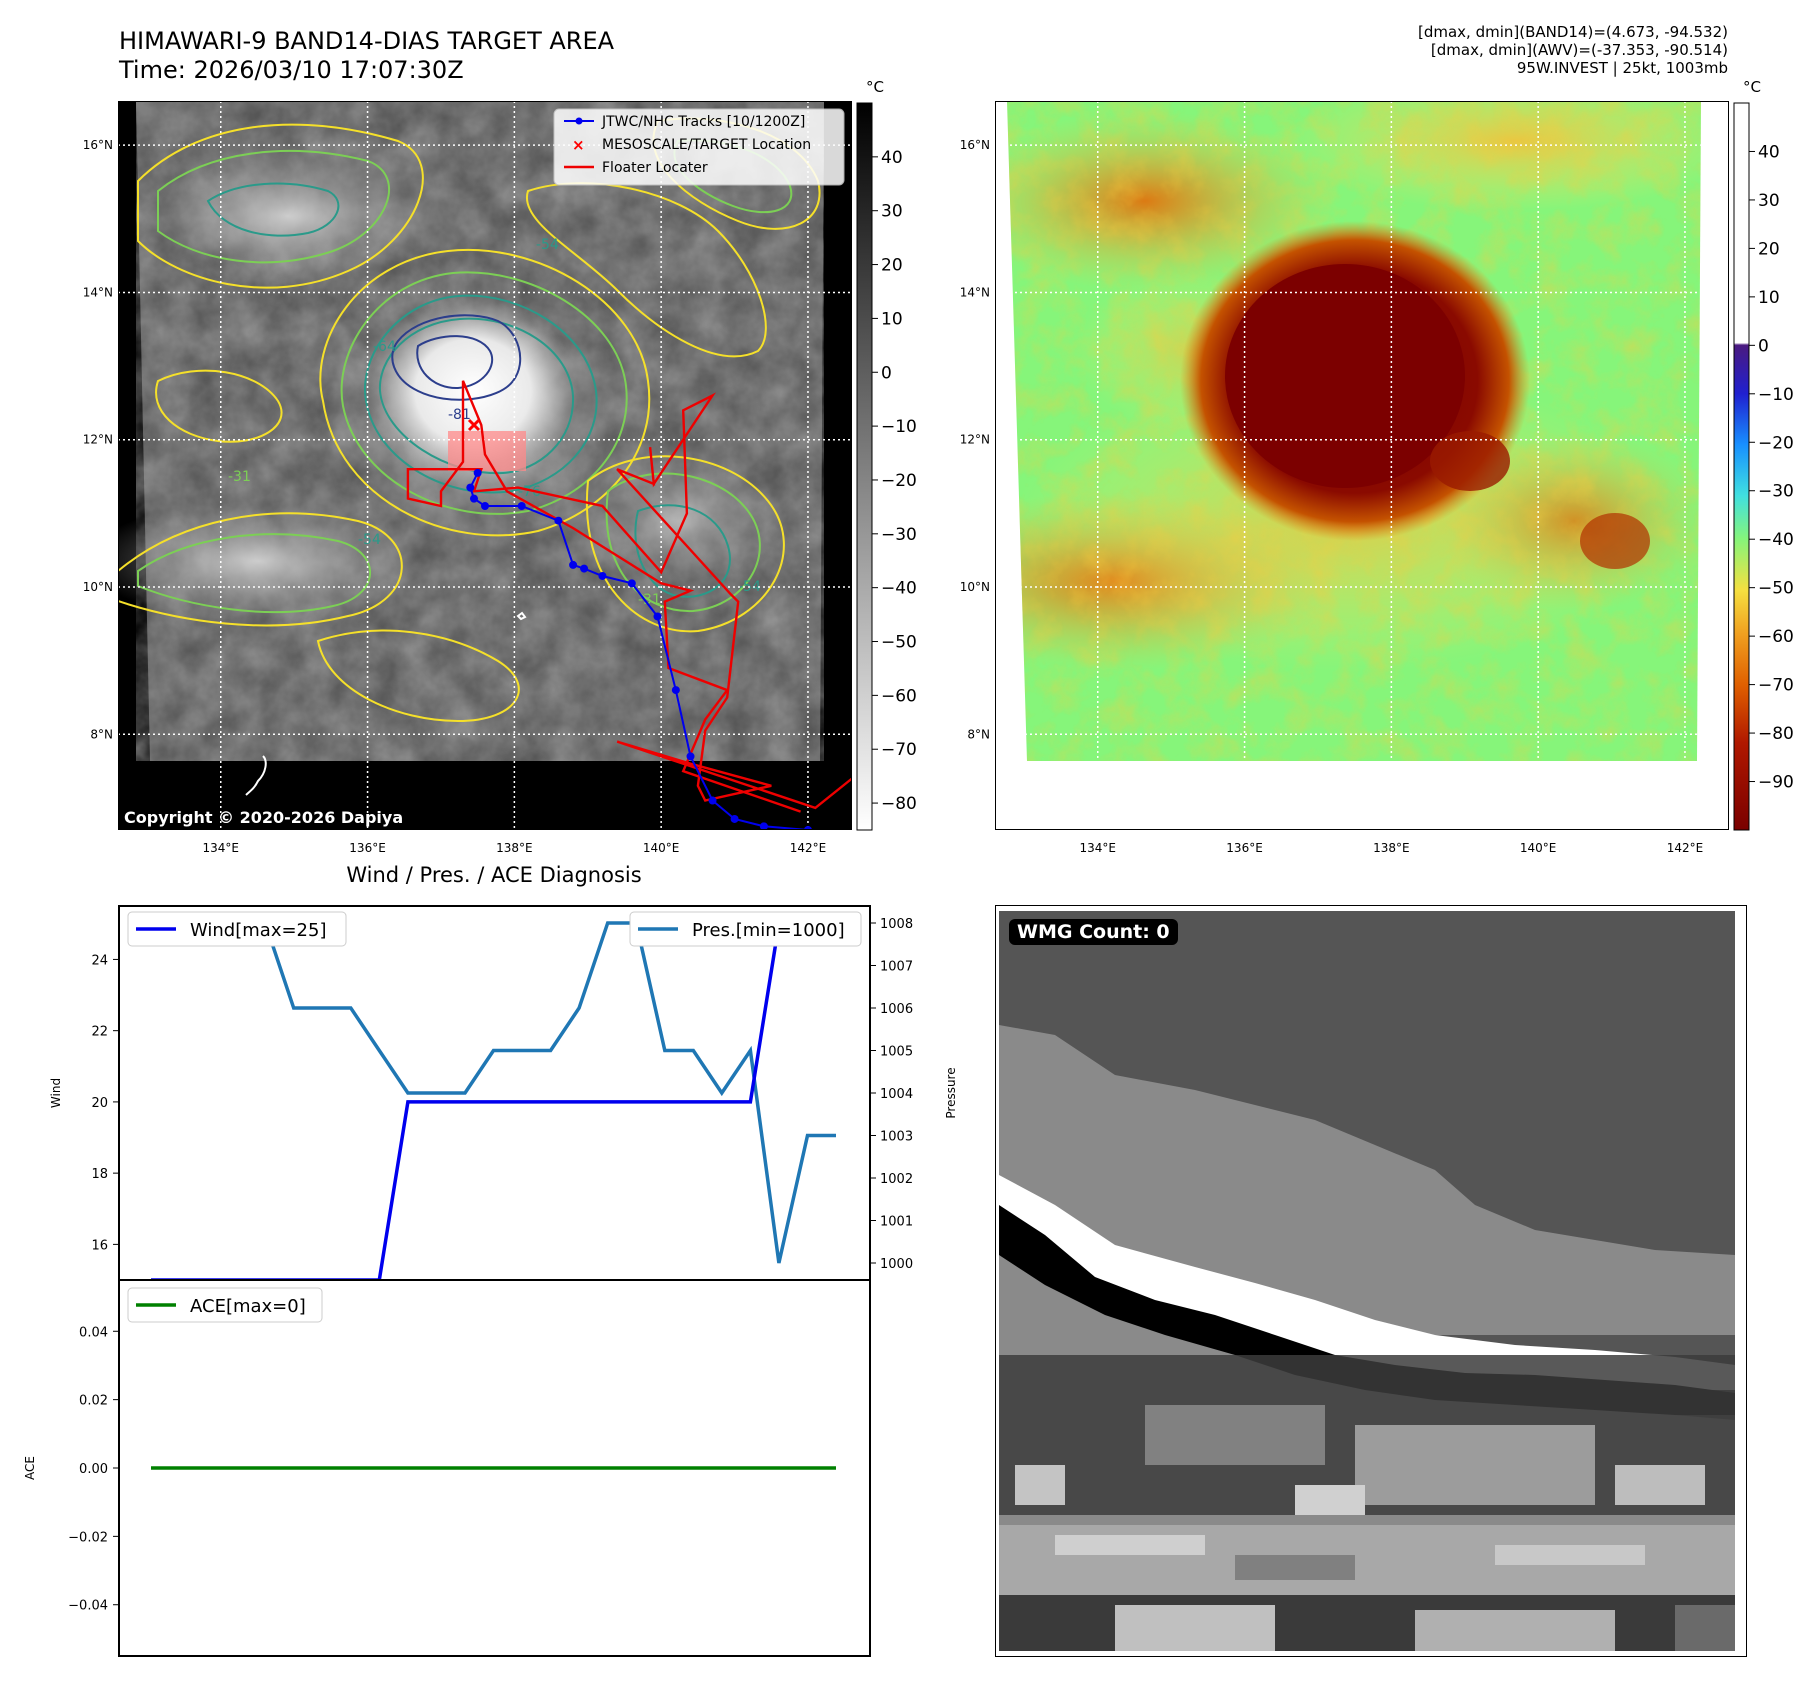 The height and width of the screenshot is (1690, 1813). What do you see at coordinates (706, 145) in the screenshot?
I see `legend-target-label: MESOSCALE/TARGET Location` at bounding box center [706, 145].